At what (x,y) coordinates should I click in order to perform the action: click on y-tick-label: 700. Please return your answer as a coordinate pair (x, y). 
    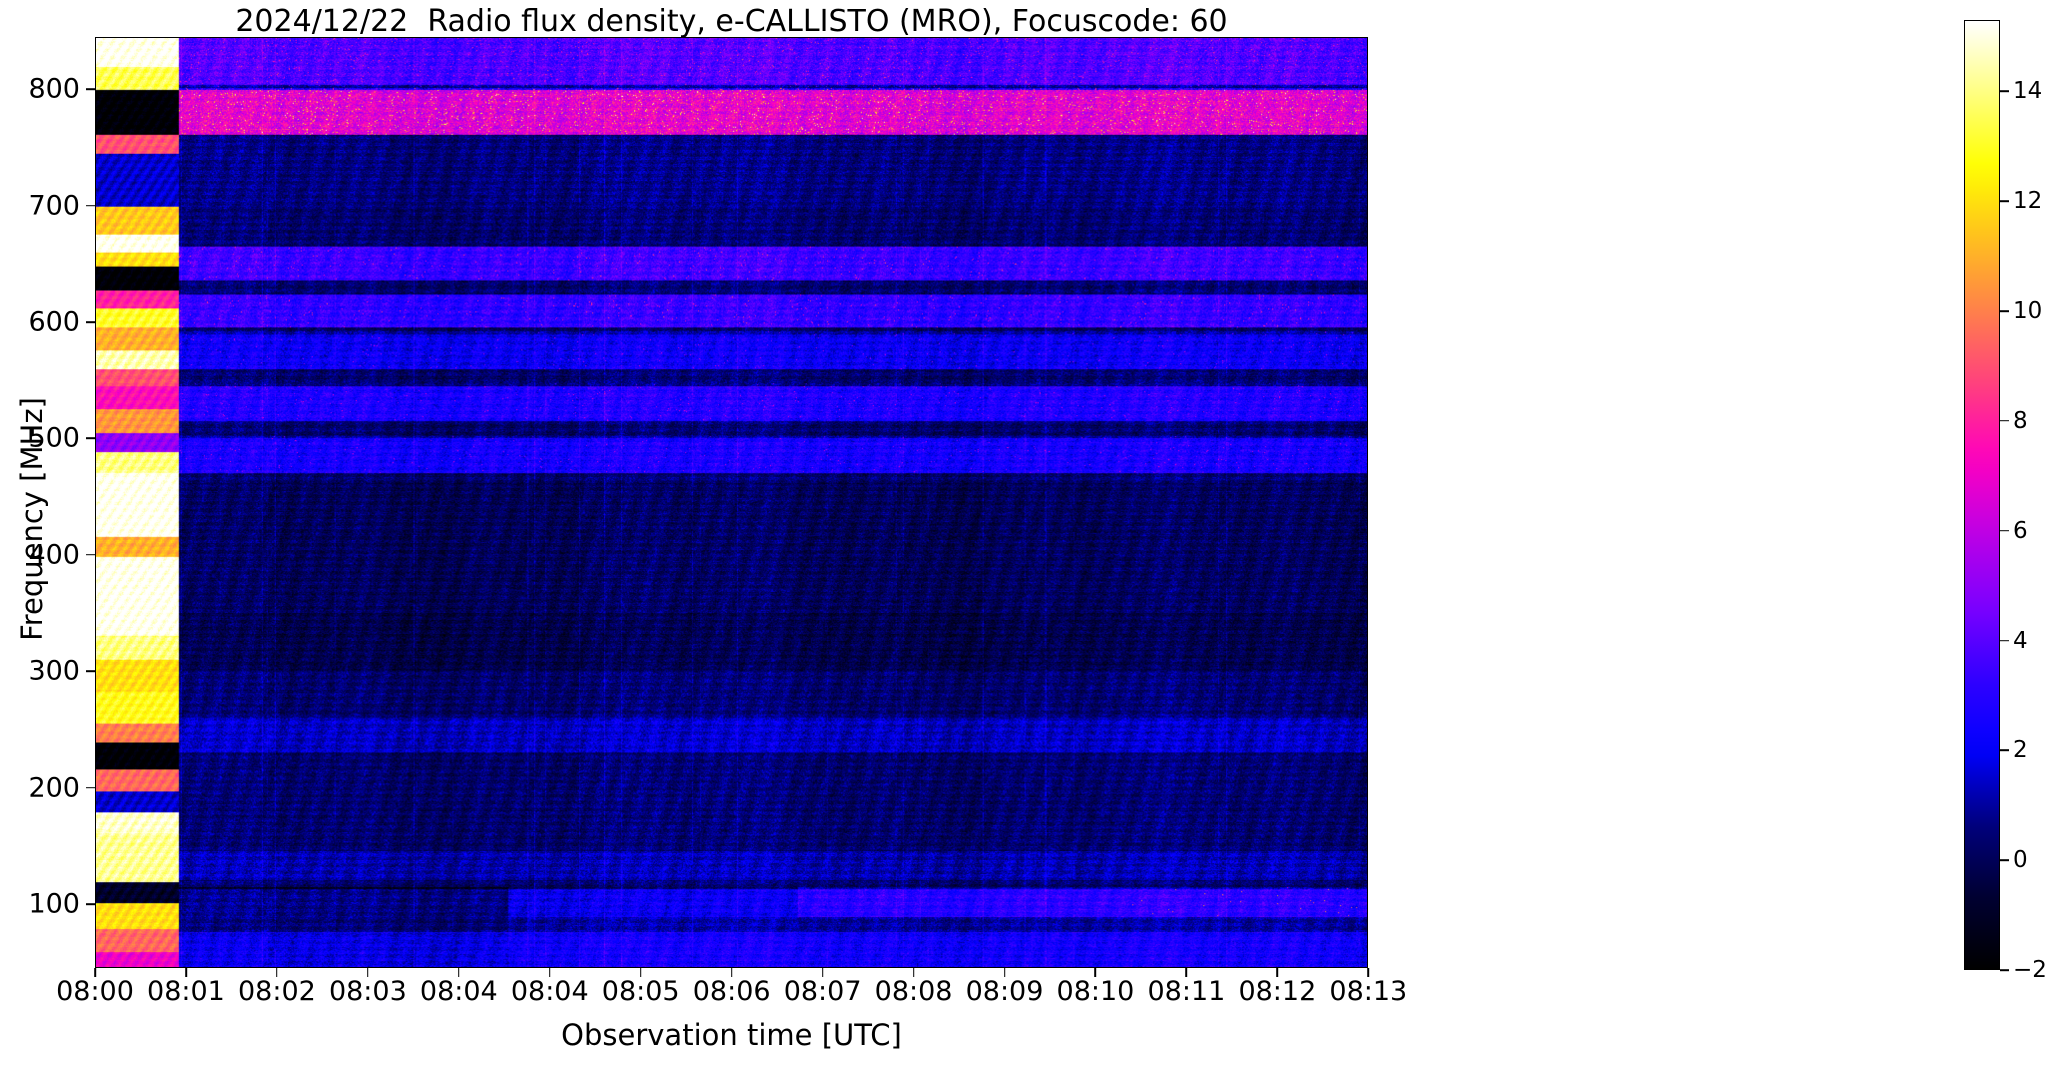
    Looking at the image, I should click on (54, 206).